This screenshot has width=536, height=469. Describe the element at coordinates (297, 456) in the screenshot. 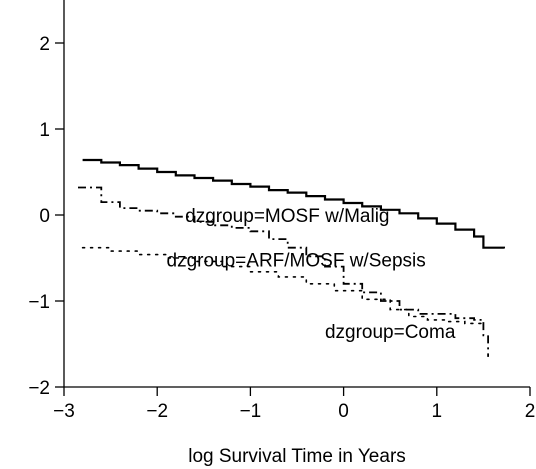

I see `x-axis-title: log Survival Time in Years` at that location.